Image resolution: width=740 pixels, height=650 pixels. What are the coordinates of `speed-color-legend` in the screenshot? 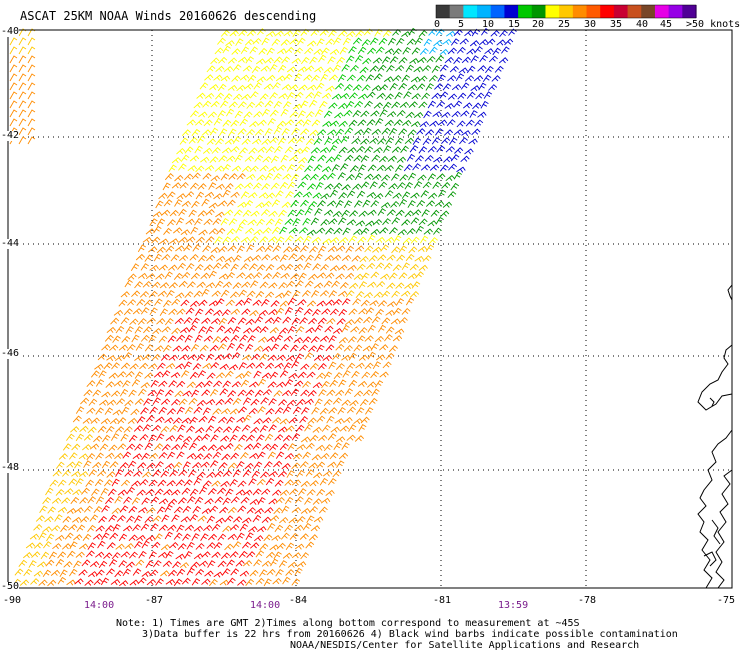 It's located at (566, 11).